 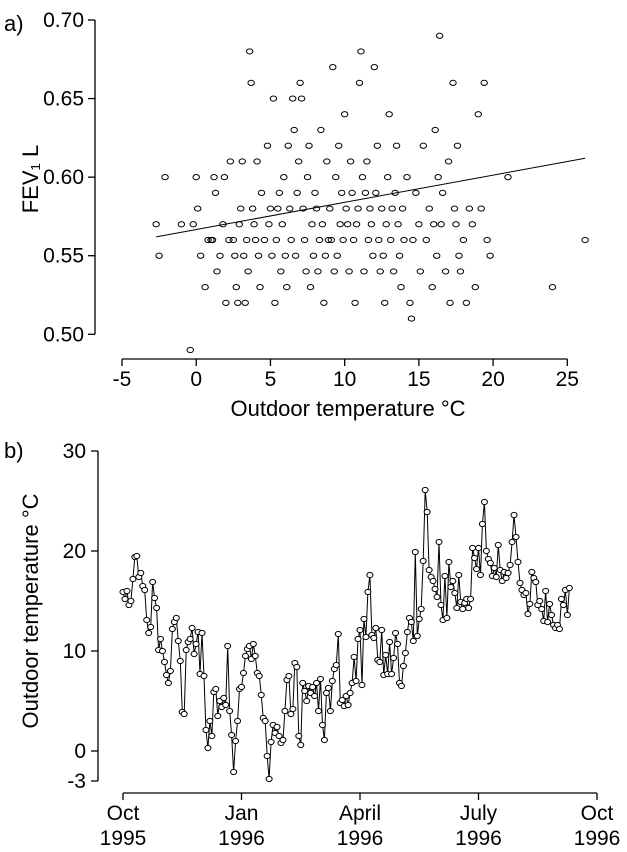 What do you see at coordinates (74, 451) in the screenshot?
I see `y-tick-label-b: 30` at bounding box center [74, 451].